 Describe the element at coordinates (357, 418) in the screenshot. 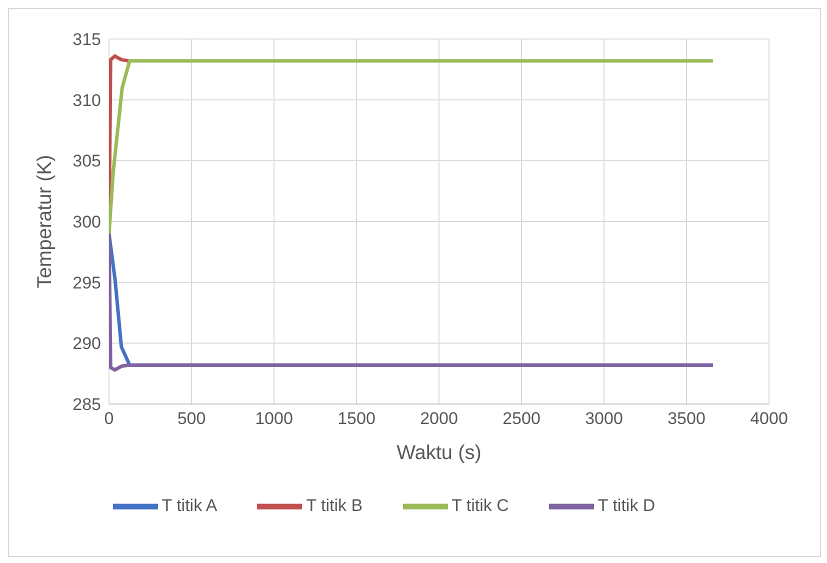

I see `x-tick-label: 1500` at that location.